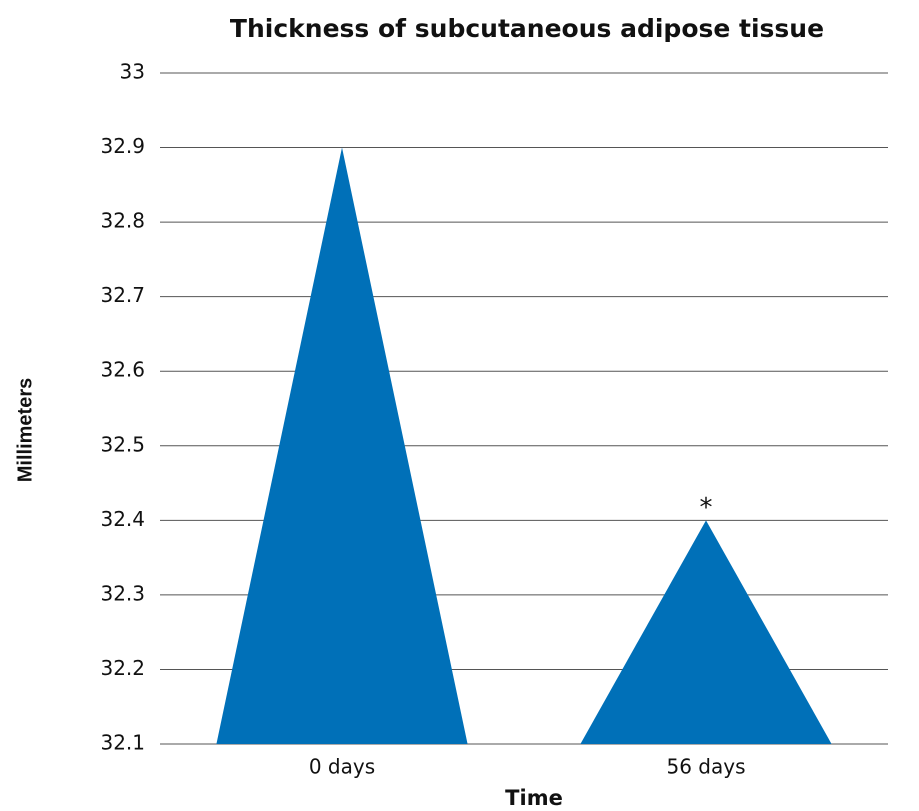  I want to click on y-tick-label: 32.3, so click(122, 593).